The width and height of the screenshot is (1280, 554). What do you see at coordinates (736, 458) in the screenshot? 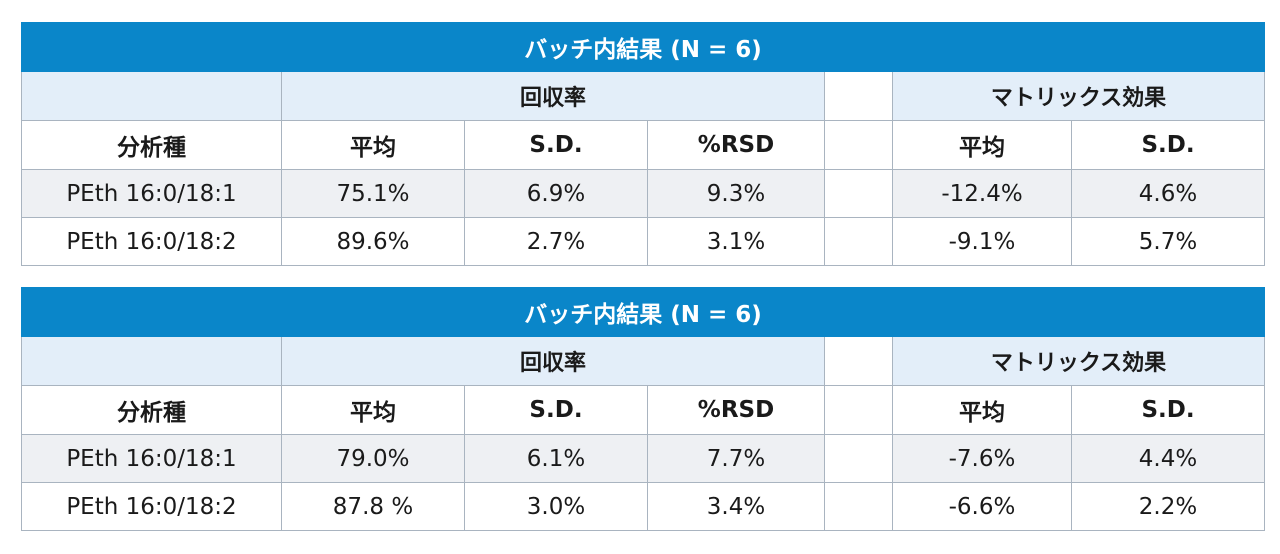
I see `cell-recovery-rsd: 7.7%` at bounding box center [736, 458].